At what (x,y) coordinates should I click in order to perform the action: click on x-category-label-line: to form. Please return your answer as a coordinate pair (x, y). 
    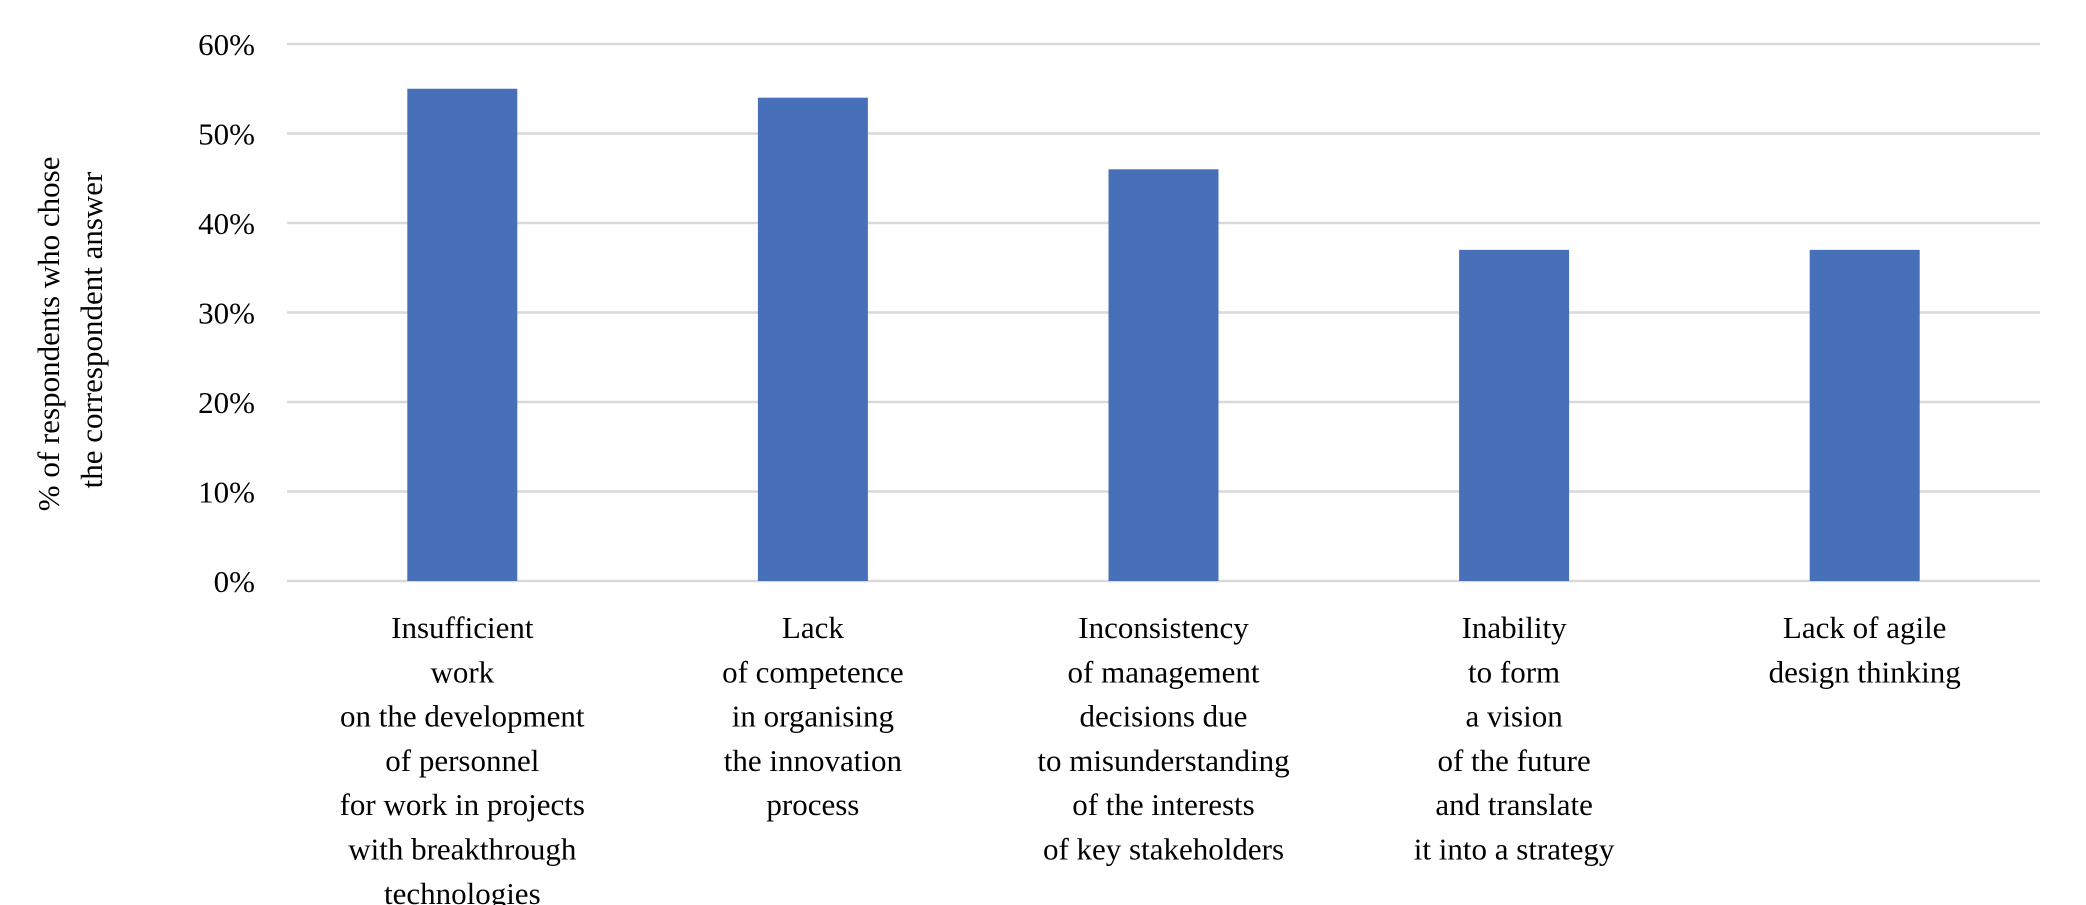
    Looking at the image, I should click on (1514, 671).